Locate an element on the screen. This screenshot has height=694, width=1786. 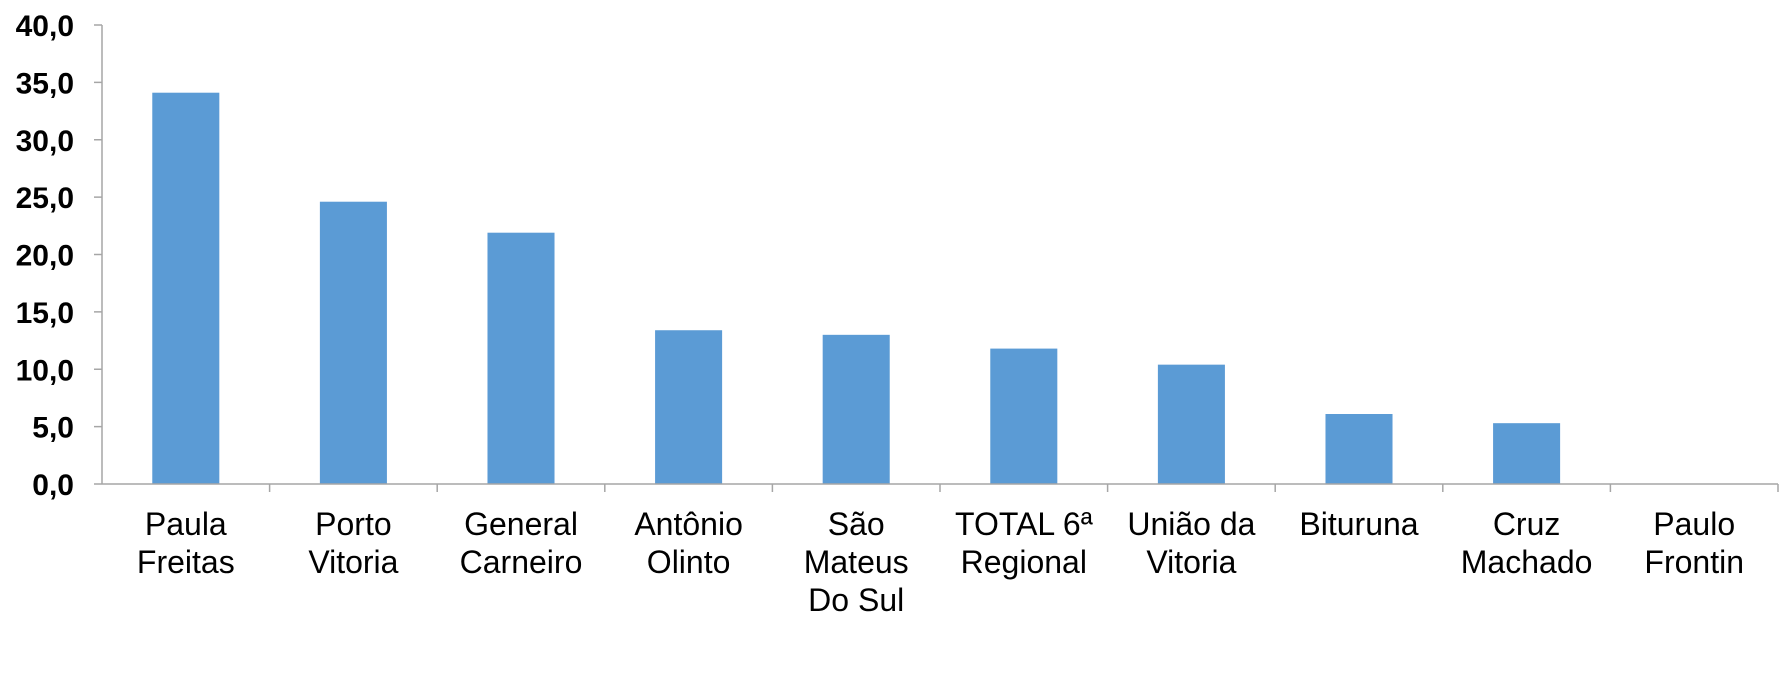
y-tick-label: 15,0 is located at coordinates (45, 313).